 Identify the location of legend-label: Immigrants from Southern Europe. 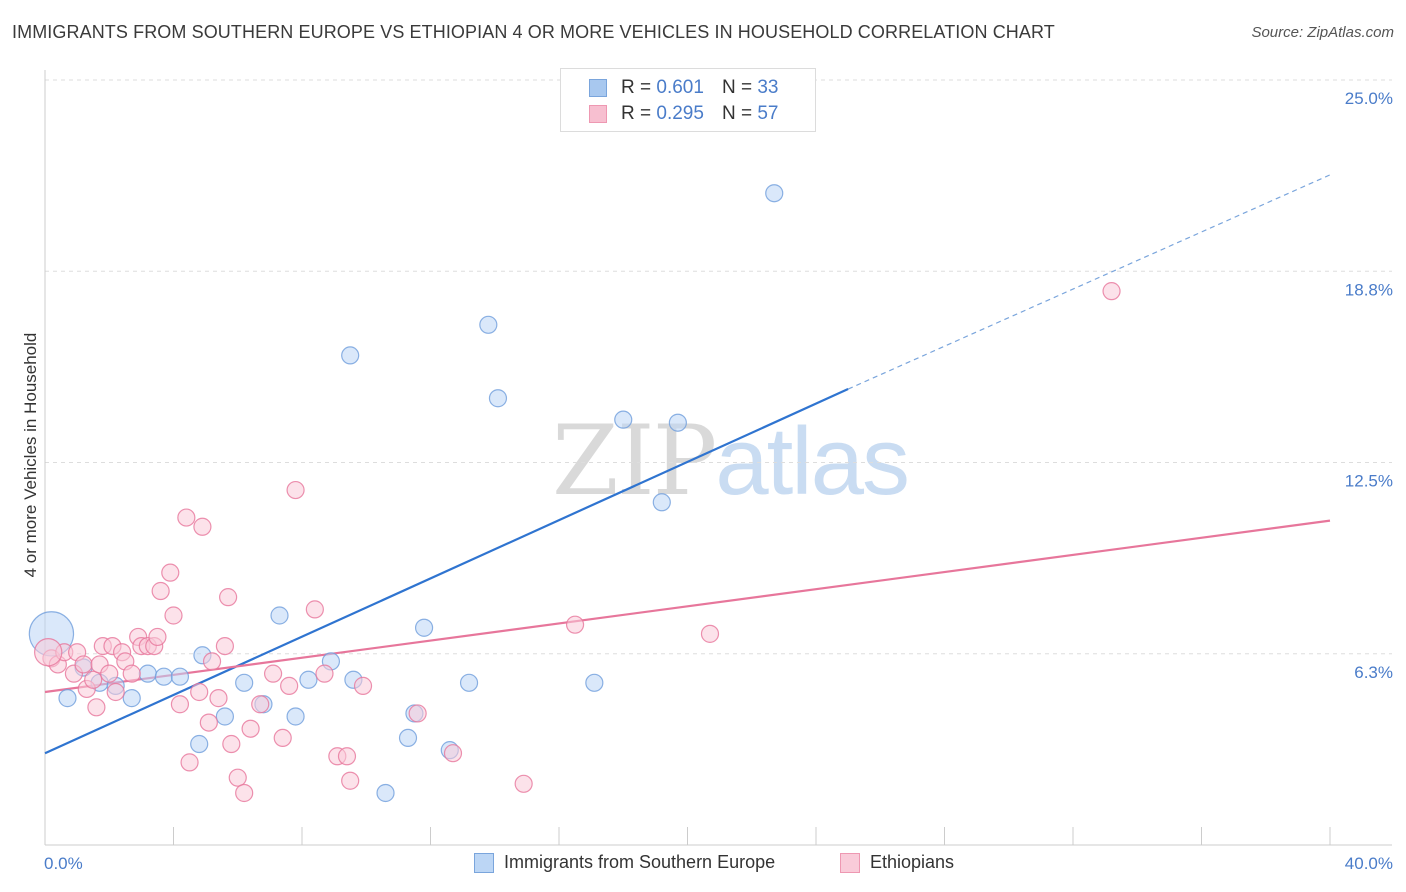
(640, 862).